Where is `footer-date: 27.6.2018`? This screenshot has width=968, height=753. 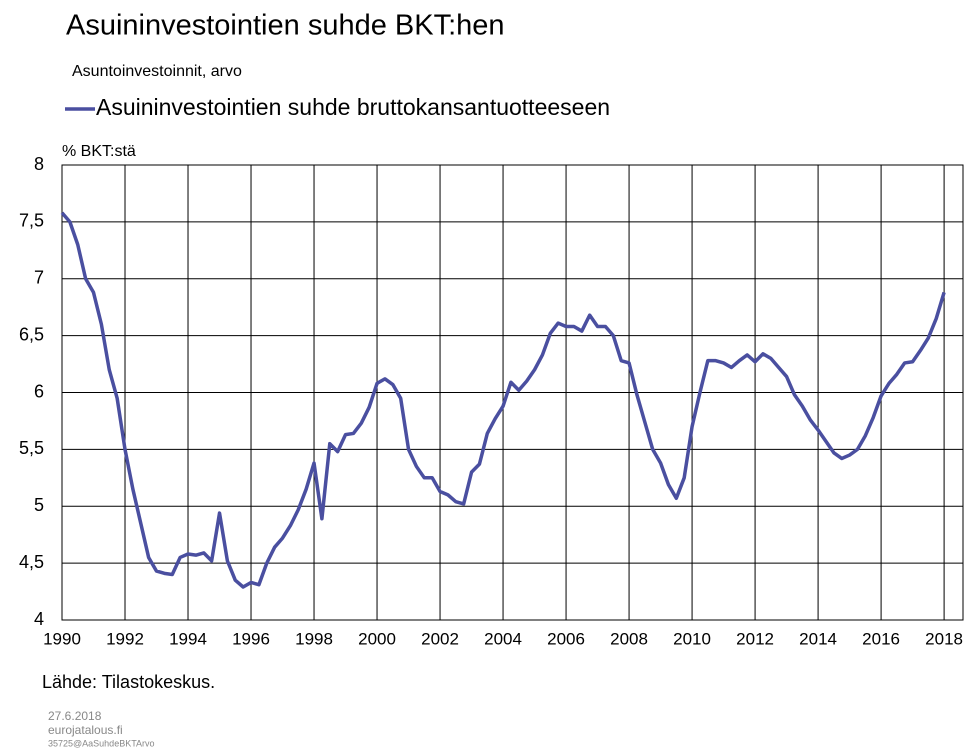
footer-date: 27.6.2018 is located at coordinates (75, 716).